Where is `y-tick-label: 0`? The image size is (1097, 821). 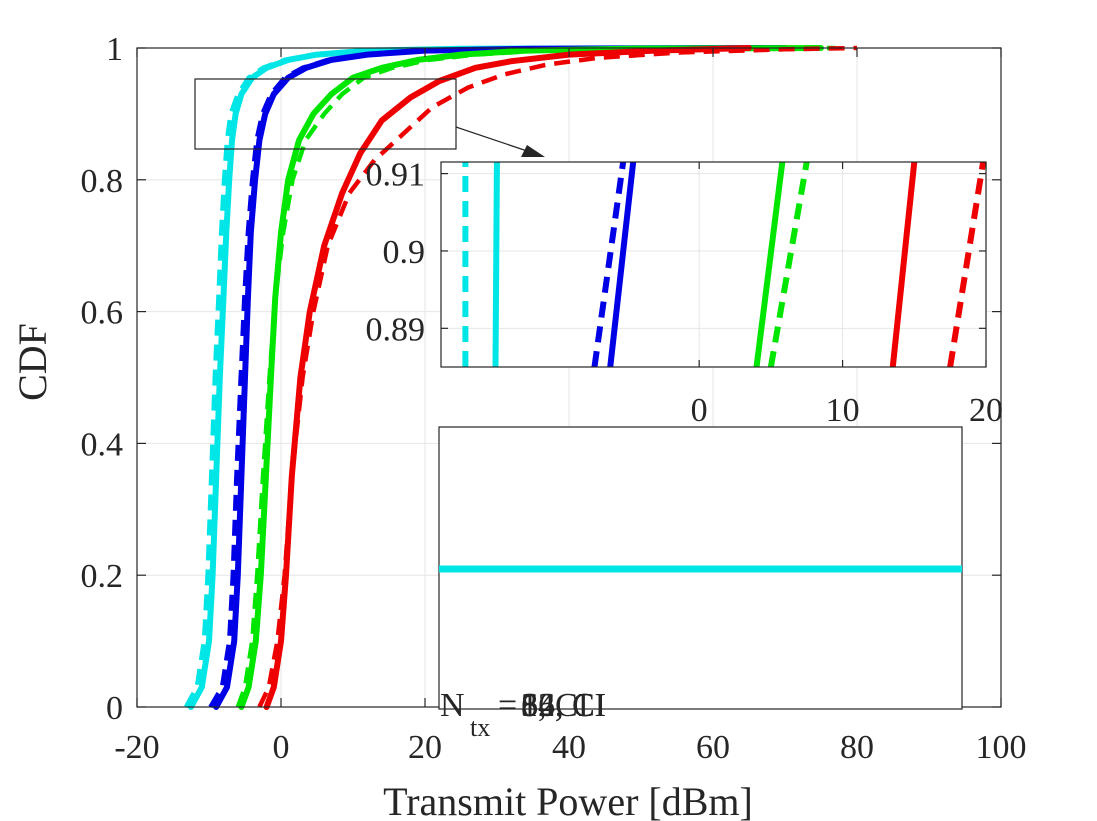
y-tick-label: 0 is located at coordinates (114, 708).